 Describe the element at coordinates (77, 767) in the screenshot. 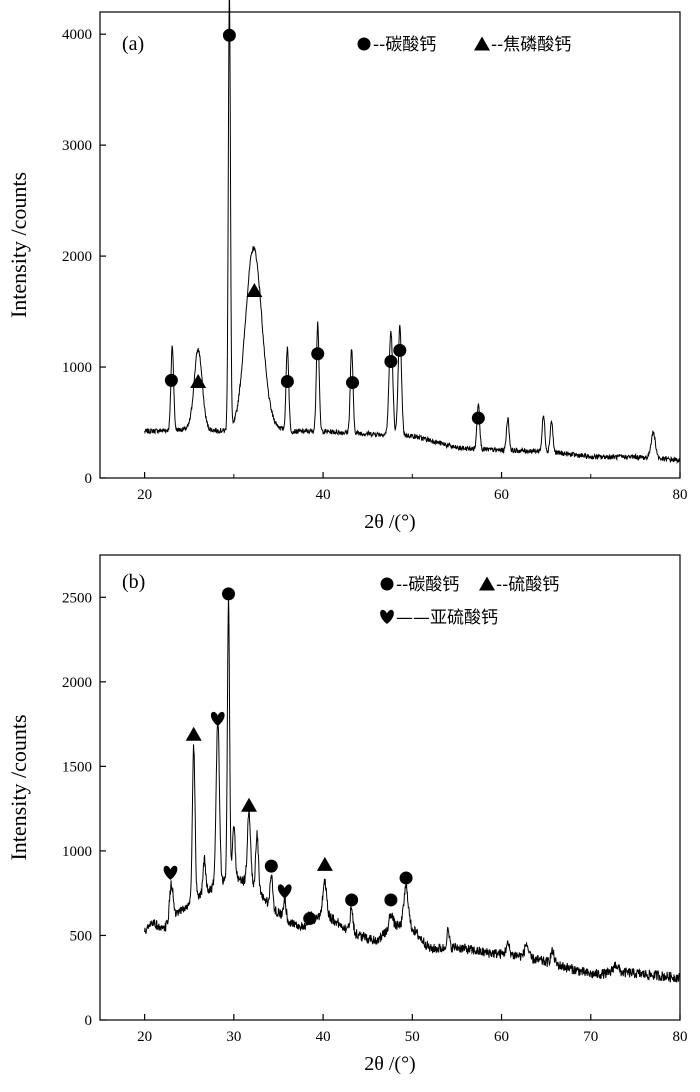

I see `y-tick-label: 1500` at that location.